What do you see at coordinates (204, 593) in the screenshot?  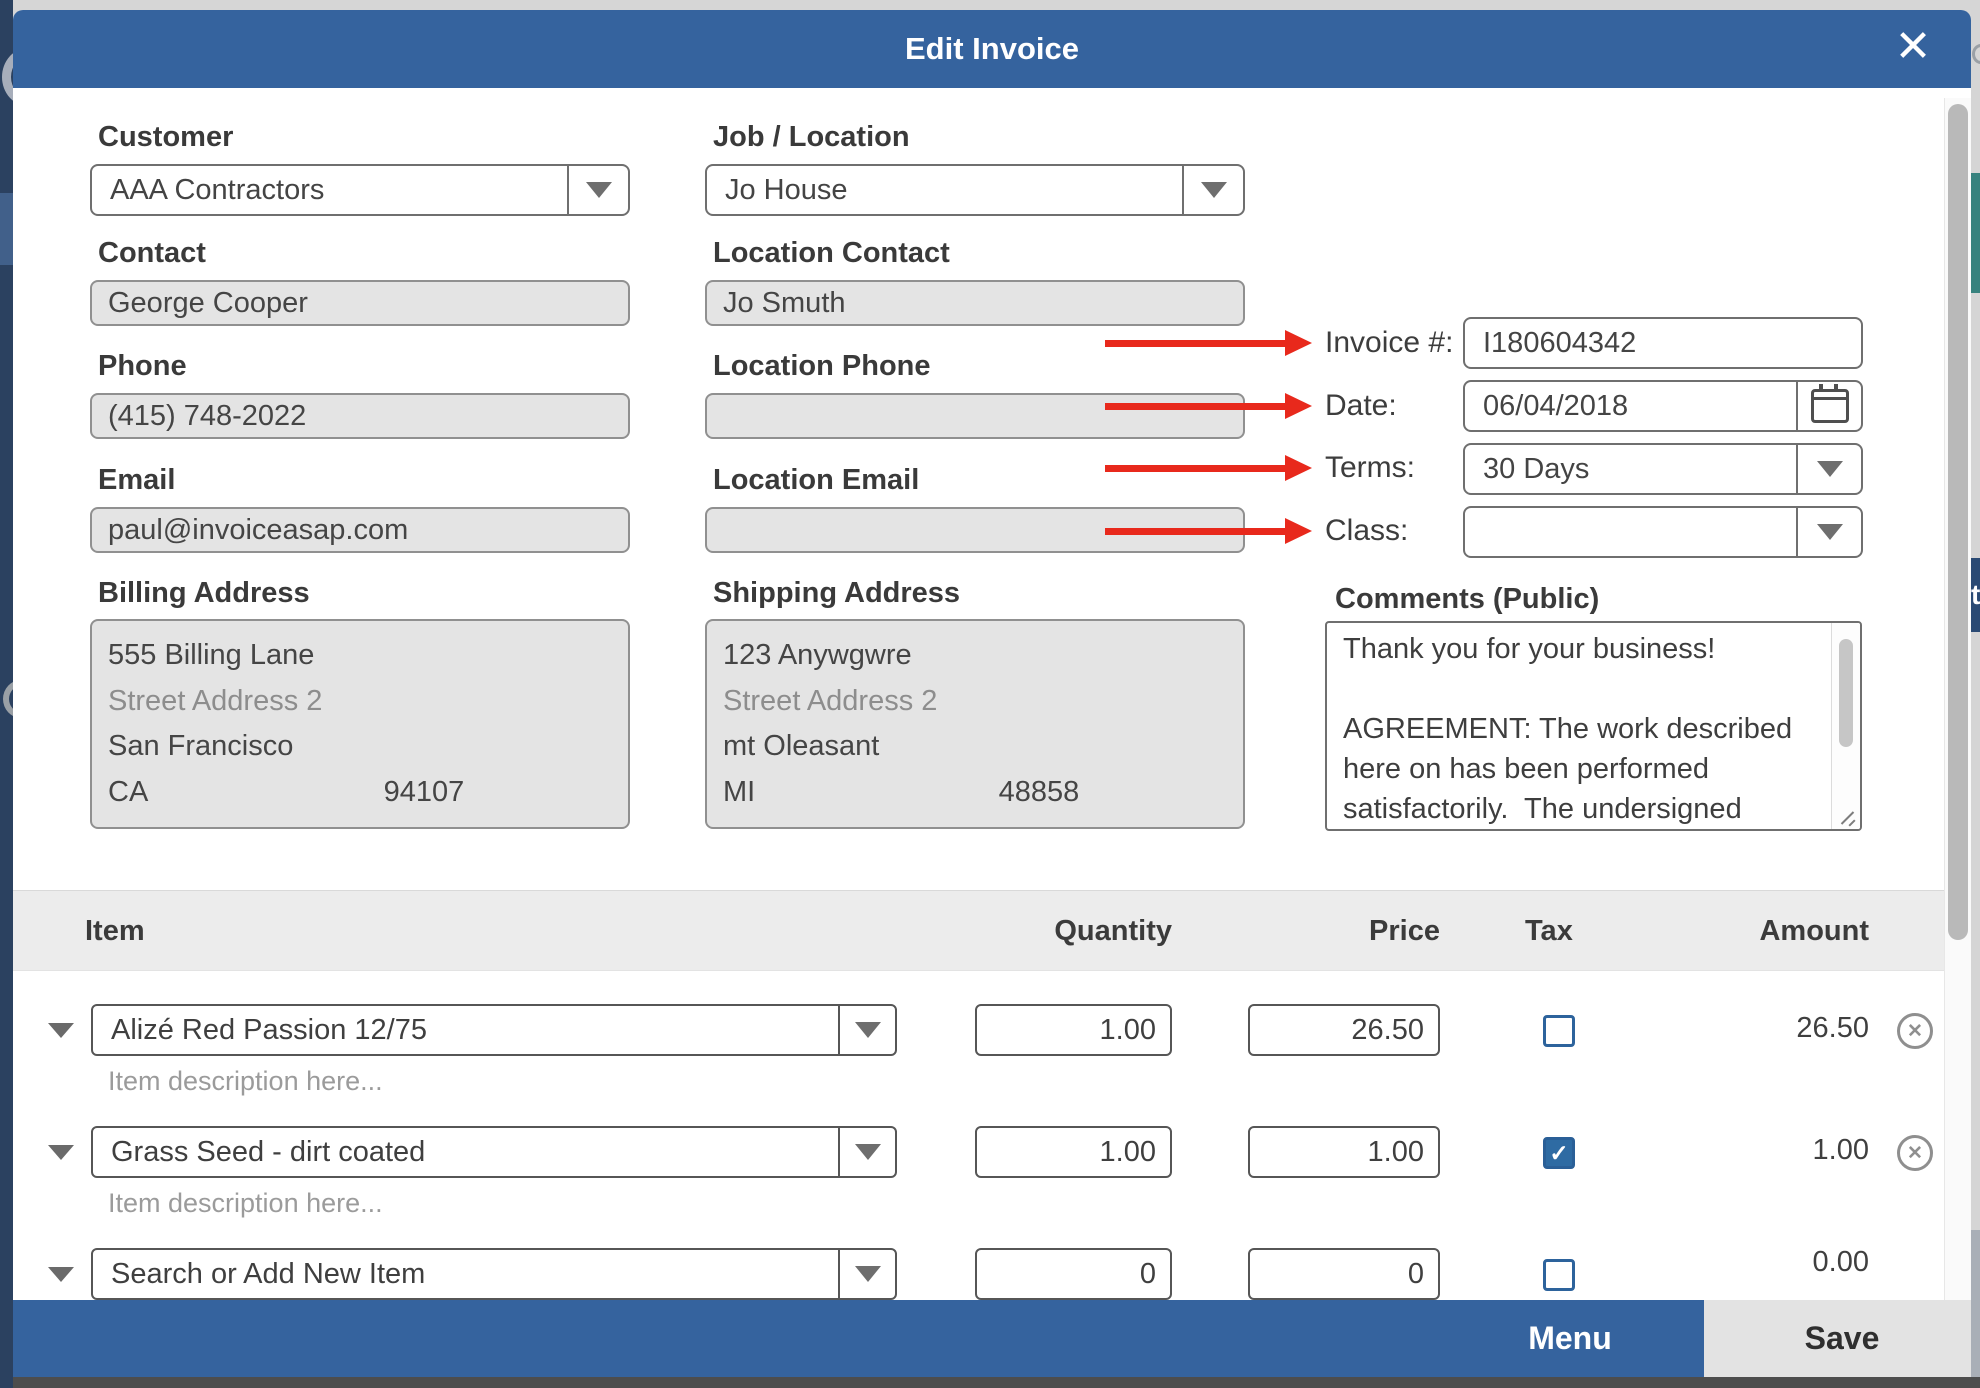 I see `billing-address-label: Billing Address` at bounding box center [204, 593].